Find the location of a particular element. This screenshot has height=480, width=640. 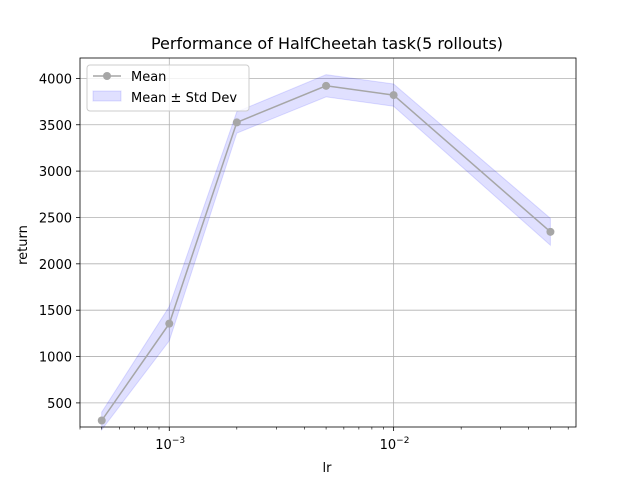

legend-mean-label: Mean is located at coordinates (148, 77).